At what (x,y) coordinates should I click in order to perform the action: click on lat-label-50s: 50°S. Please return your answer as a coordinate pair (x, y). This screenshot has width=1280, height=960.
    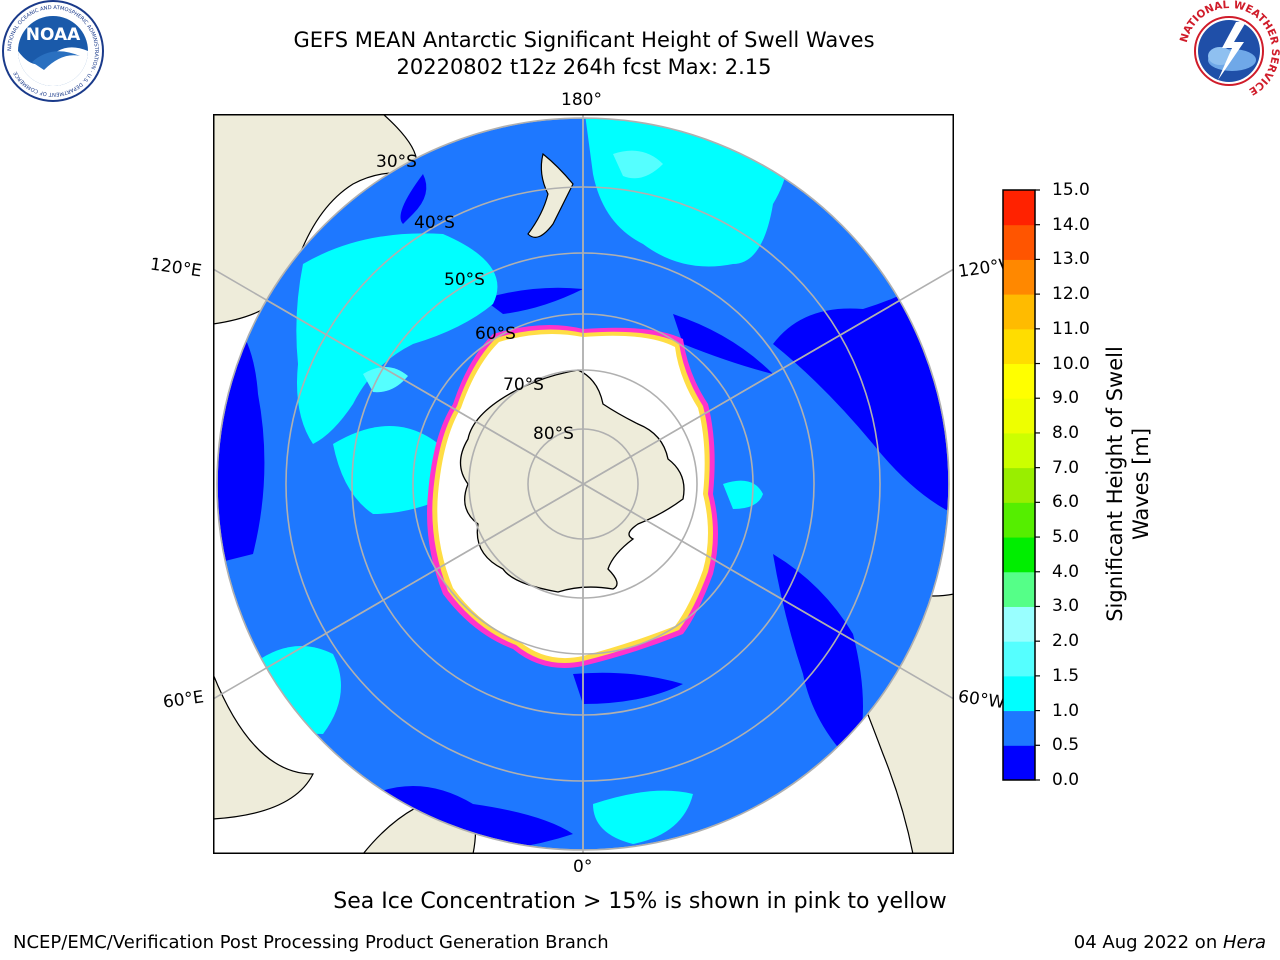
    Looking at the image, I should click on (464, 280).